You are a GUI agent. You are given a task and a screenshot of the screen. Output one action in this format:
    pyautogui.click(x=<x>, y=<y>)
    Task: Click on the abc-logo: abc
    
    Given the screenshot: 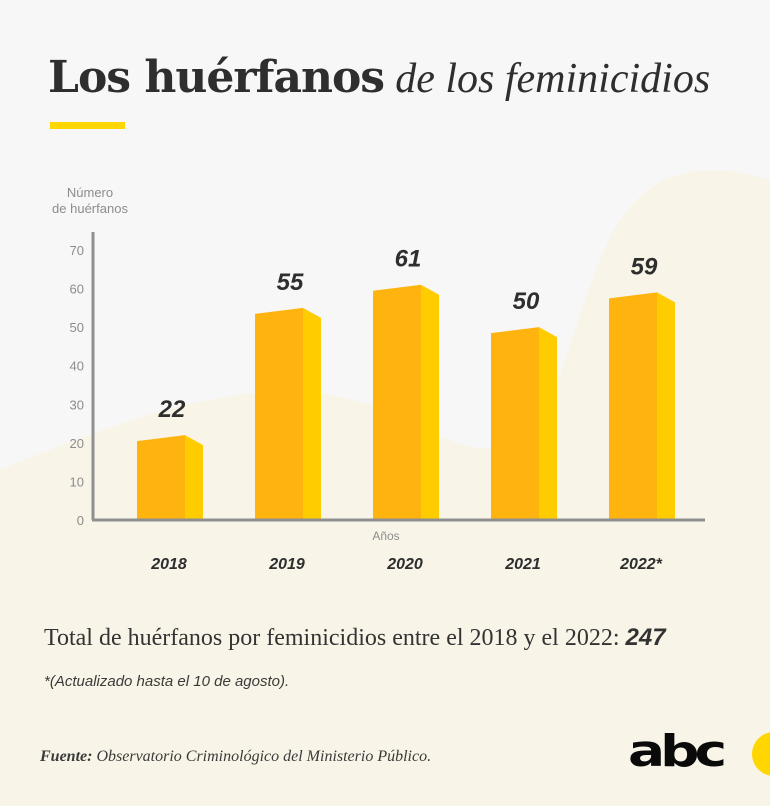 What is the action you would take?
    pyautogui.click(x=677, y=751)
    